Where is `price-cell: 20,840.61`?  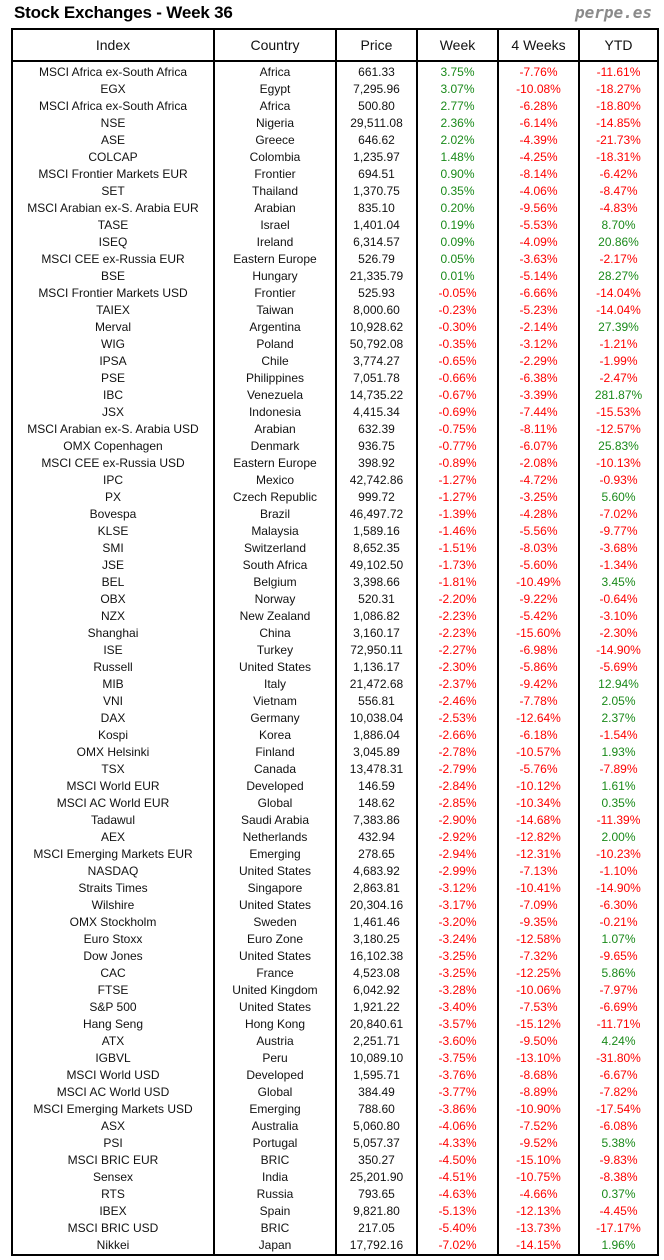 price-cell: 20,840.61 is located at coordinates (376, 1024).